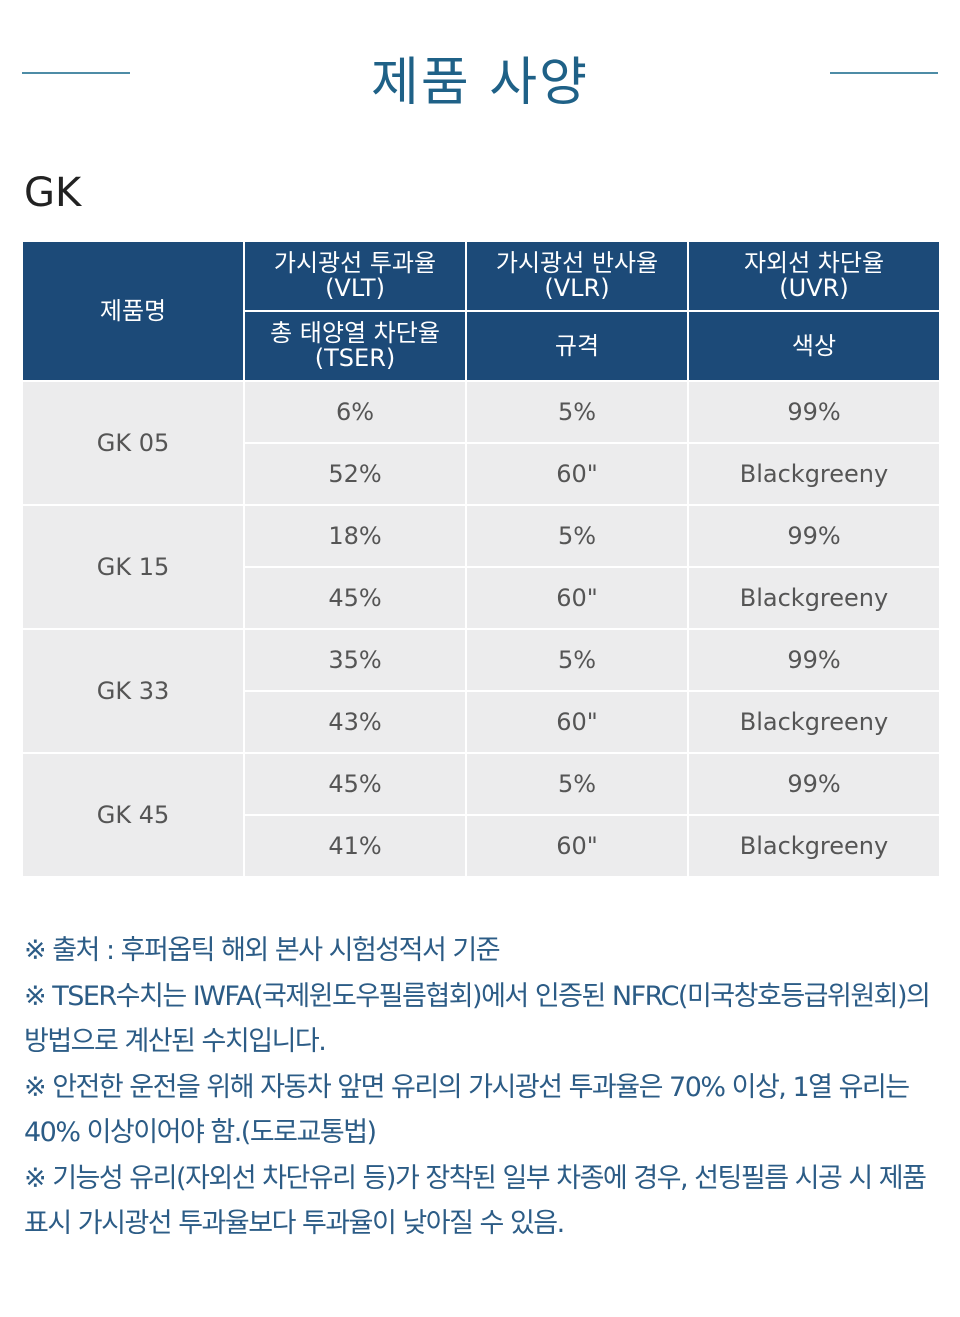  I want to click on header-cell: 가시광선 투과율 (VLT), so click(355, 276).